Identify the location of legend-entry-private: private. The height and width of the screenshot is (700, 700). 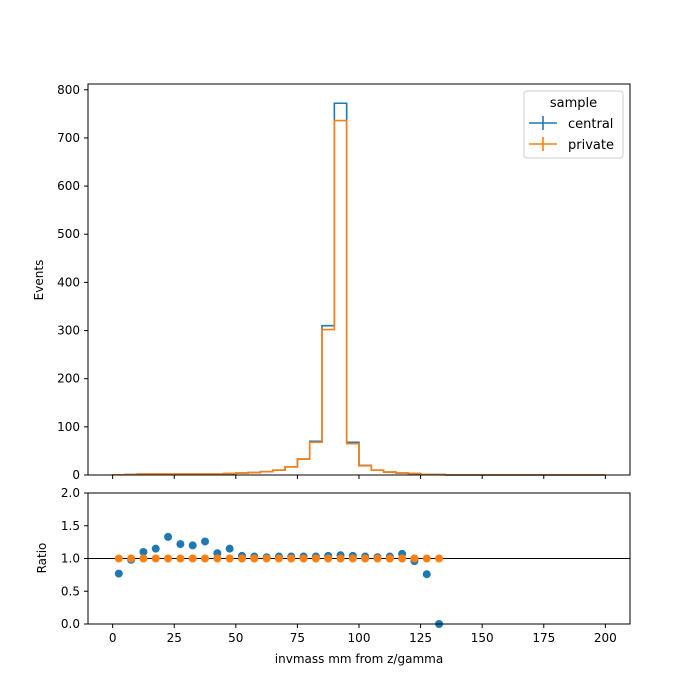
(571, 145).